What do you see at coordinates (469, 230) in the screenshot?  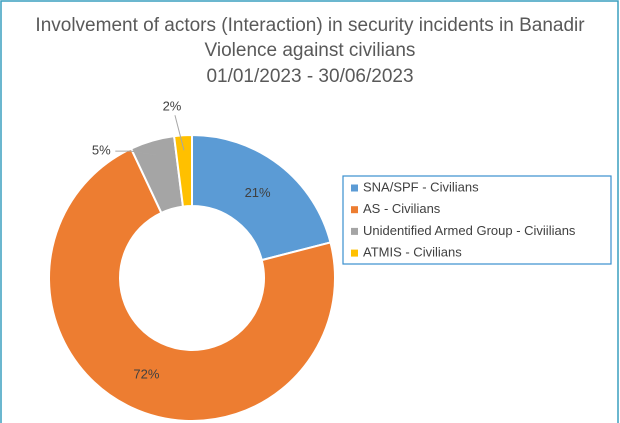 I see `legend-label: Unidentified Armed Group - Civiilians` at bounding box center [469, 230].